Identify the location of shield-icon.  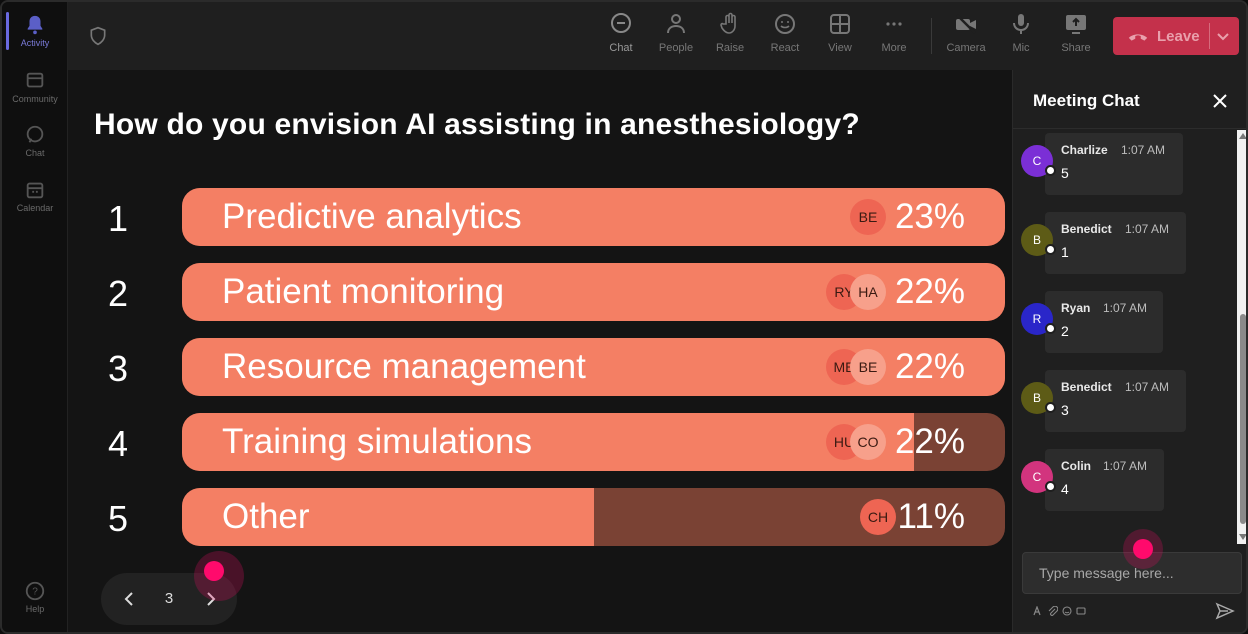
(98, 36).